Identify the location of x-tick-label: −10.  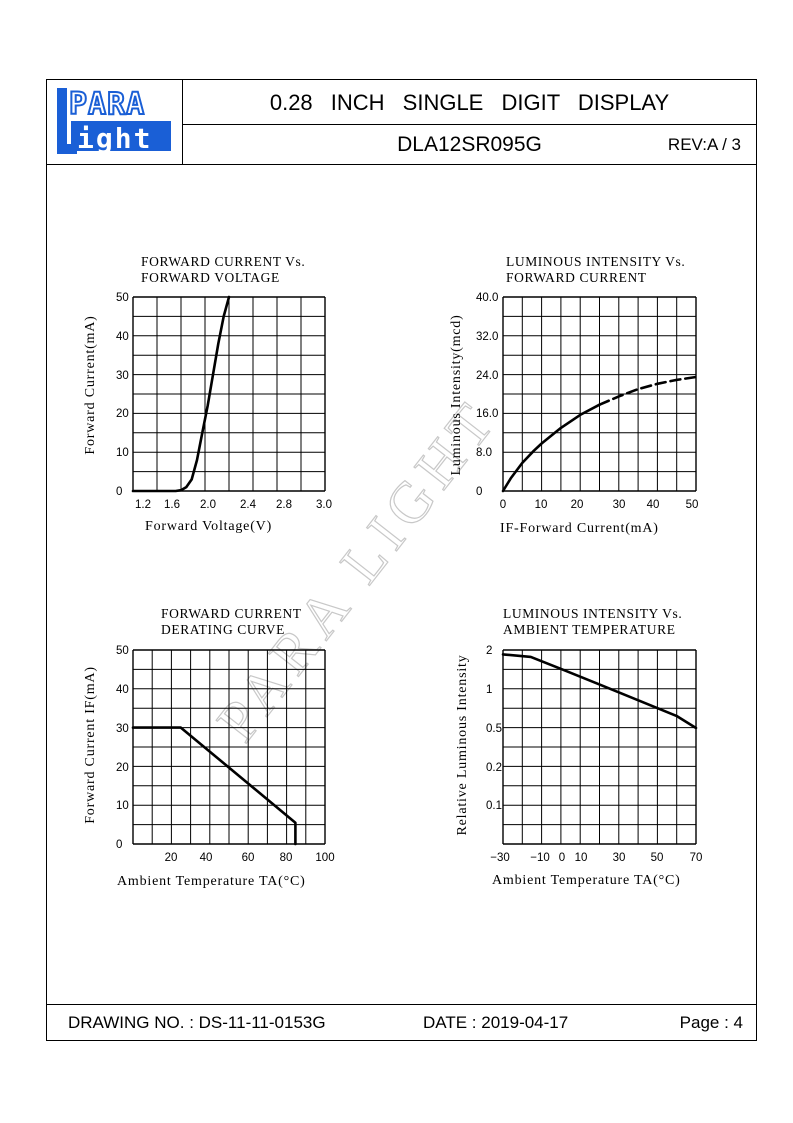
(540, 858).